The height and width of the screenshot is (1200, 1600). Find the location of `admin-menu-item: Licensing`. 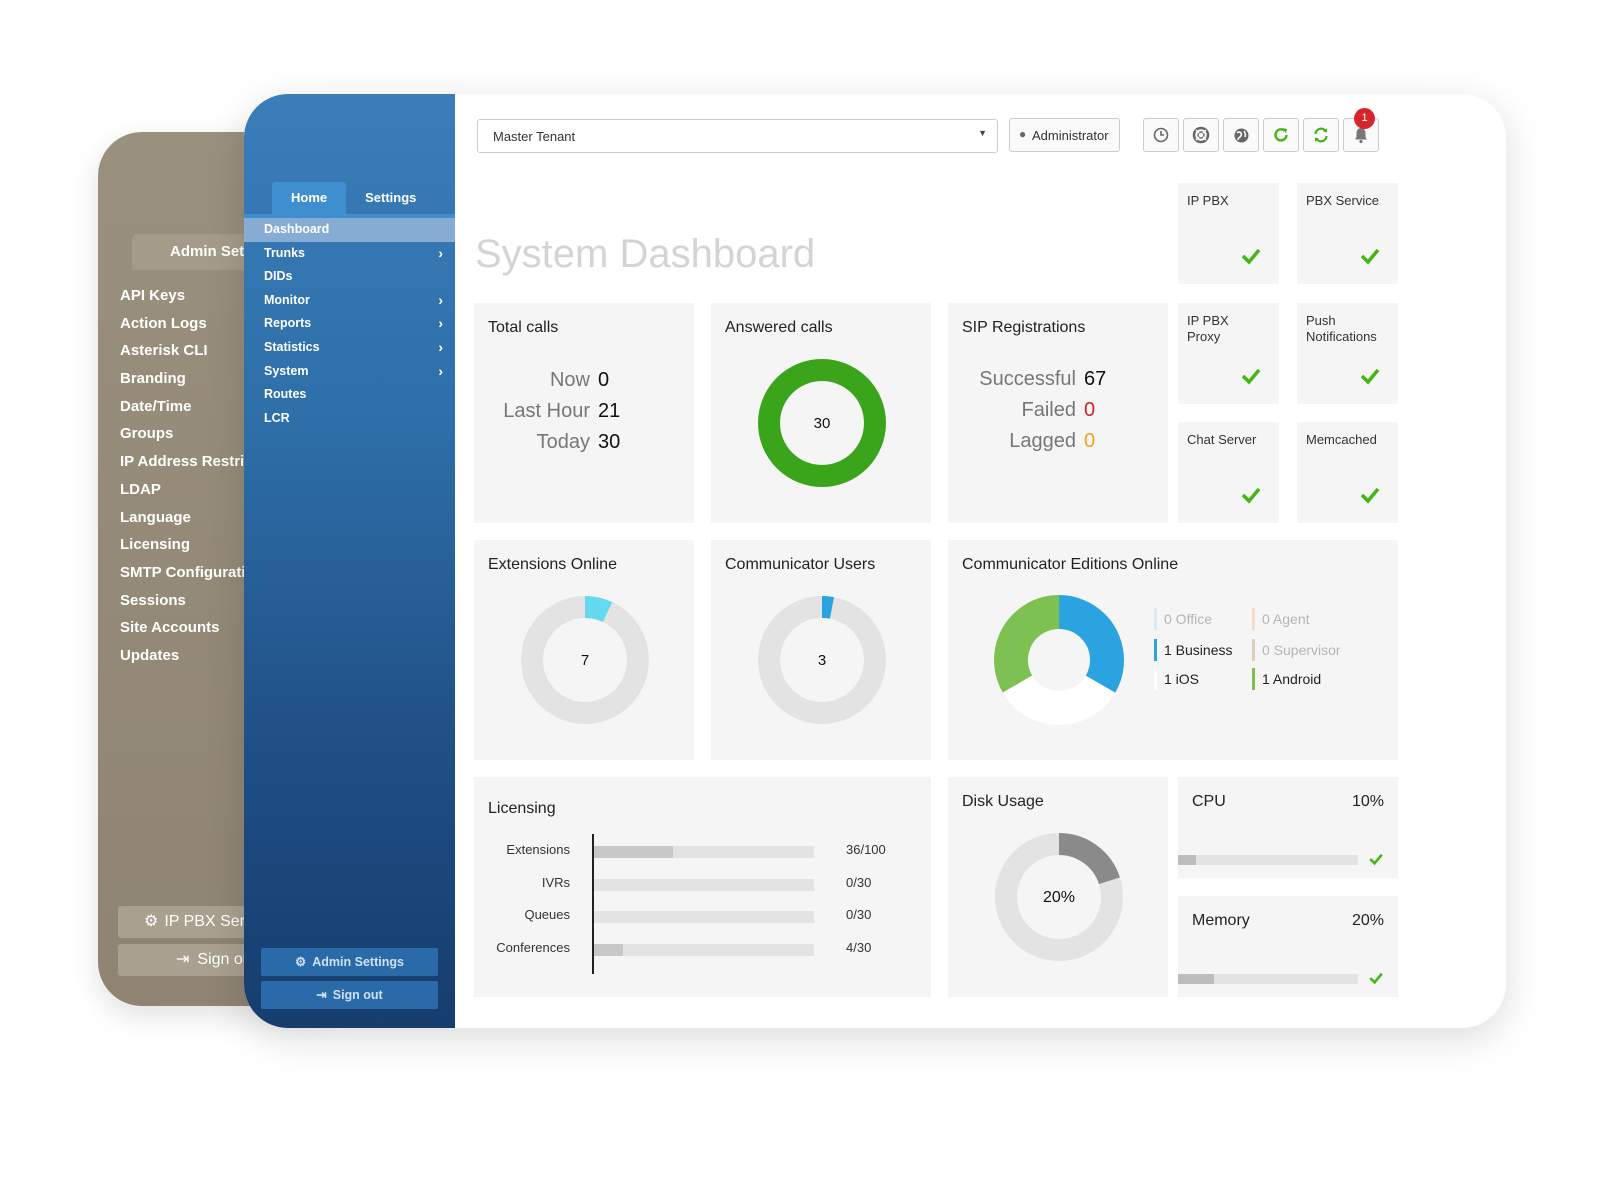

admin-menu-item: Licensing is located at coordinates (155, 545).